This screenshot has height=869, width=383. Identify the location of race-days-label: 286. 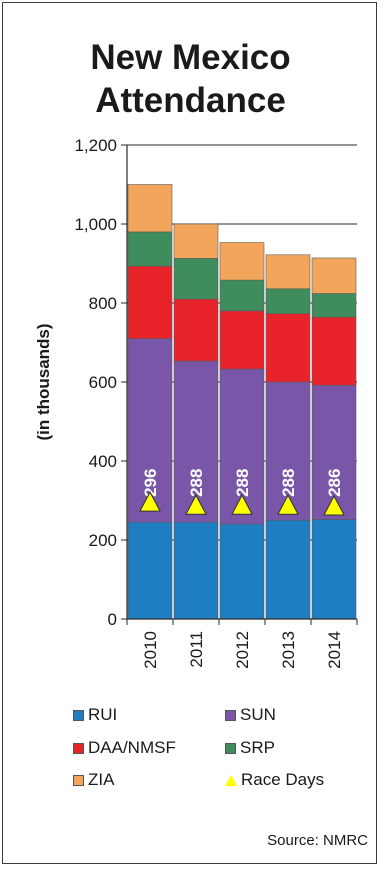
(334, 483).